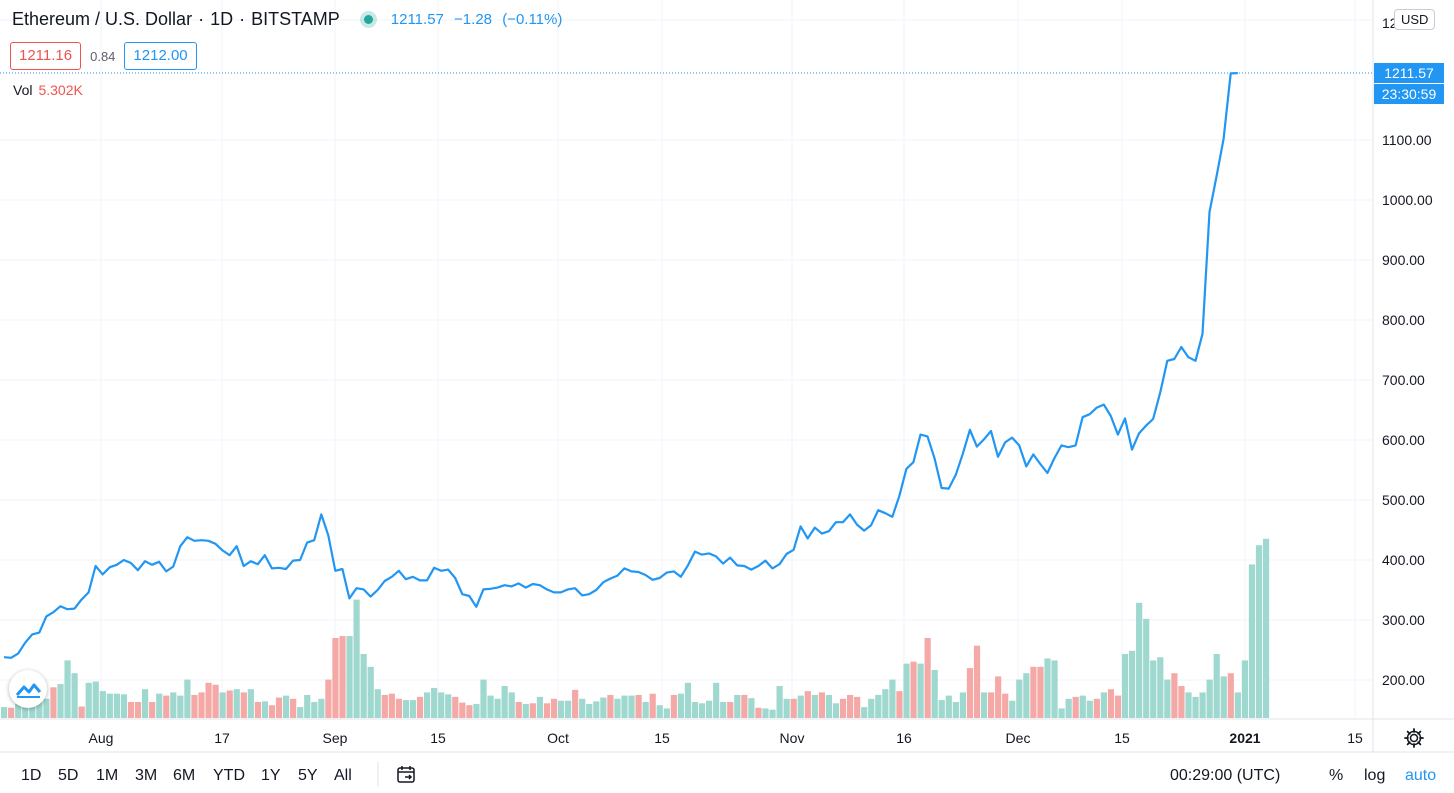 The width and height of the screenshot is (1454, 793). What do you see at coordinates (102, 19) in the screenshot?
I see `symbol-name: Ethereum / U.S. Dollar` at bounding box center [102, 19].